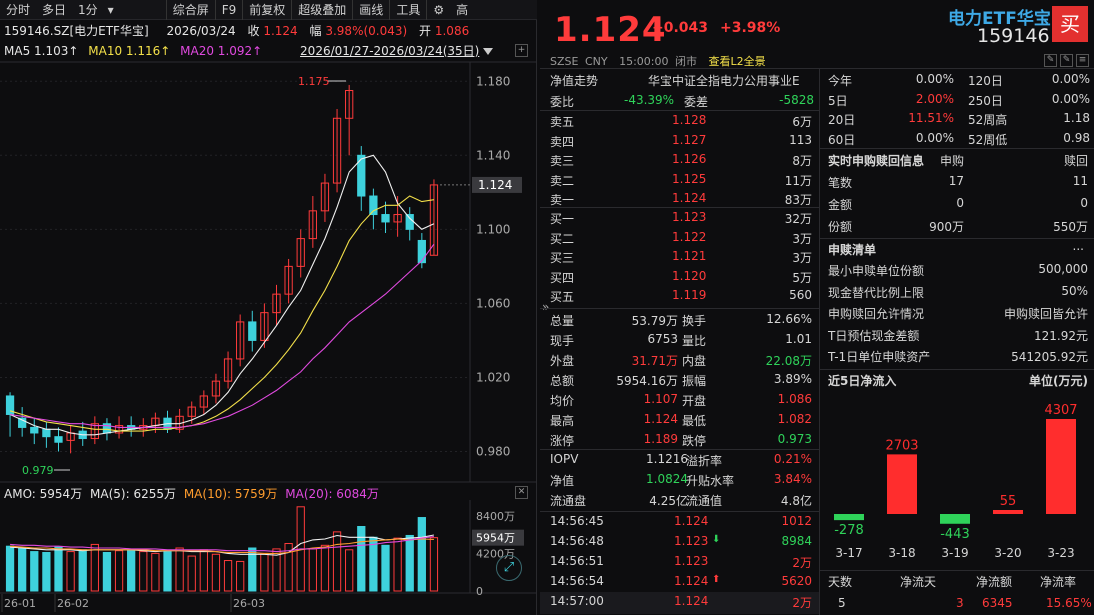  What do you see at coordinates (266, 10) in the screenshot?
I see `tab-forward-adjust: 前复权` at bounding box center [266, 10].